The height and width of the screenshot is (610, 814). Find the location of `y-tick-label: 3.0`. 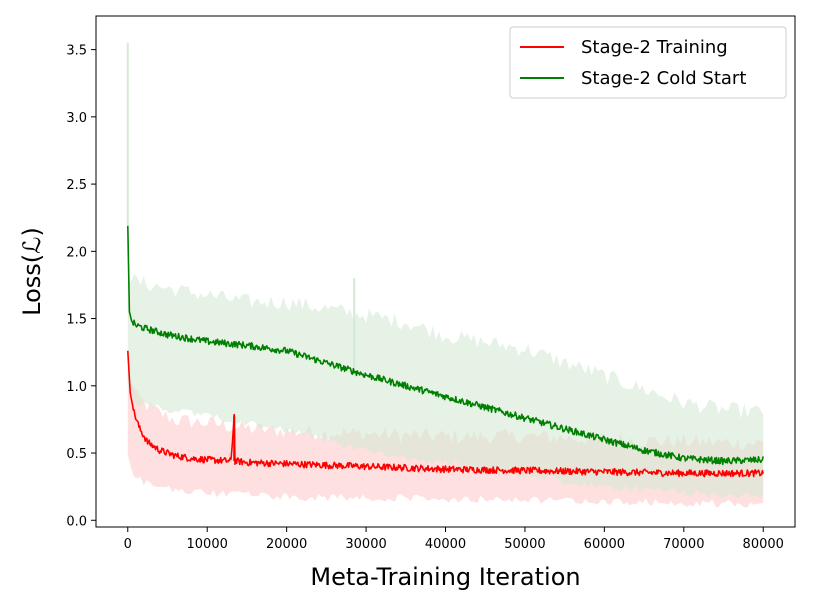

y-tick-label: 3.0 is located at coordinates (76, 118).